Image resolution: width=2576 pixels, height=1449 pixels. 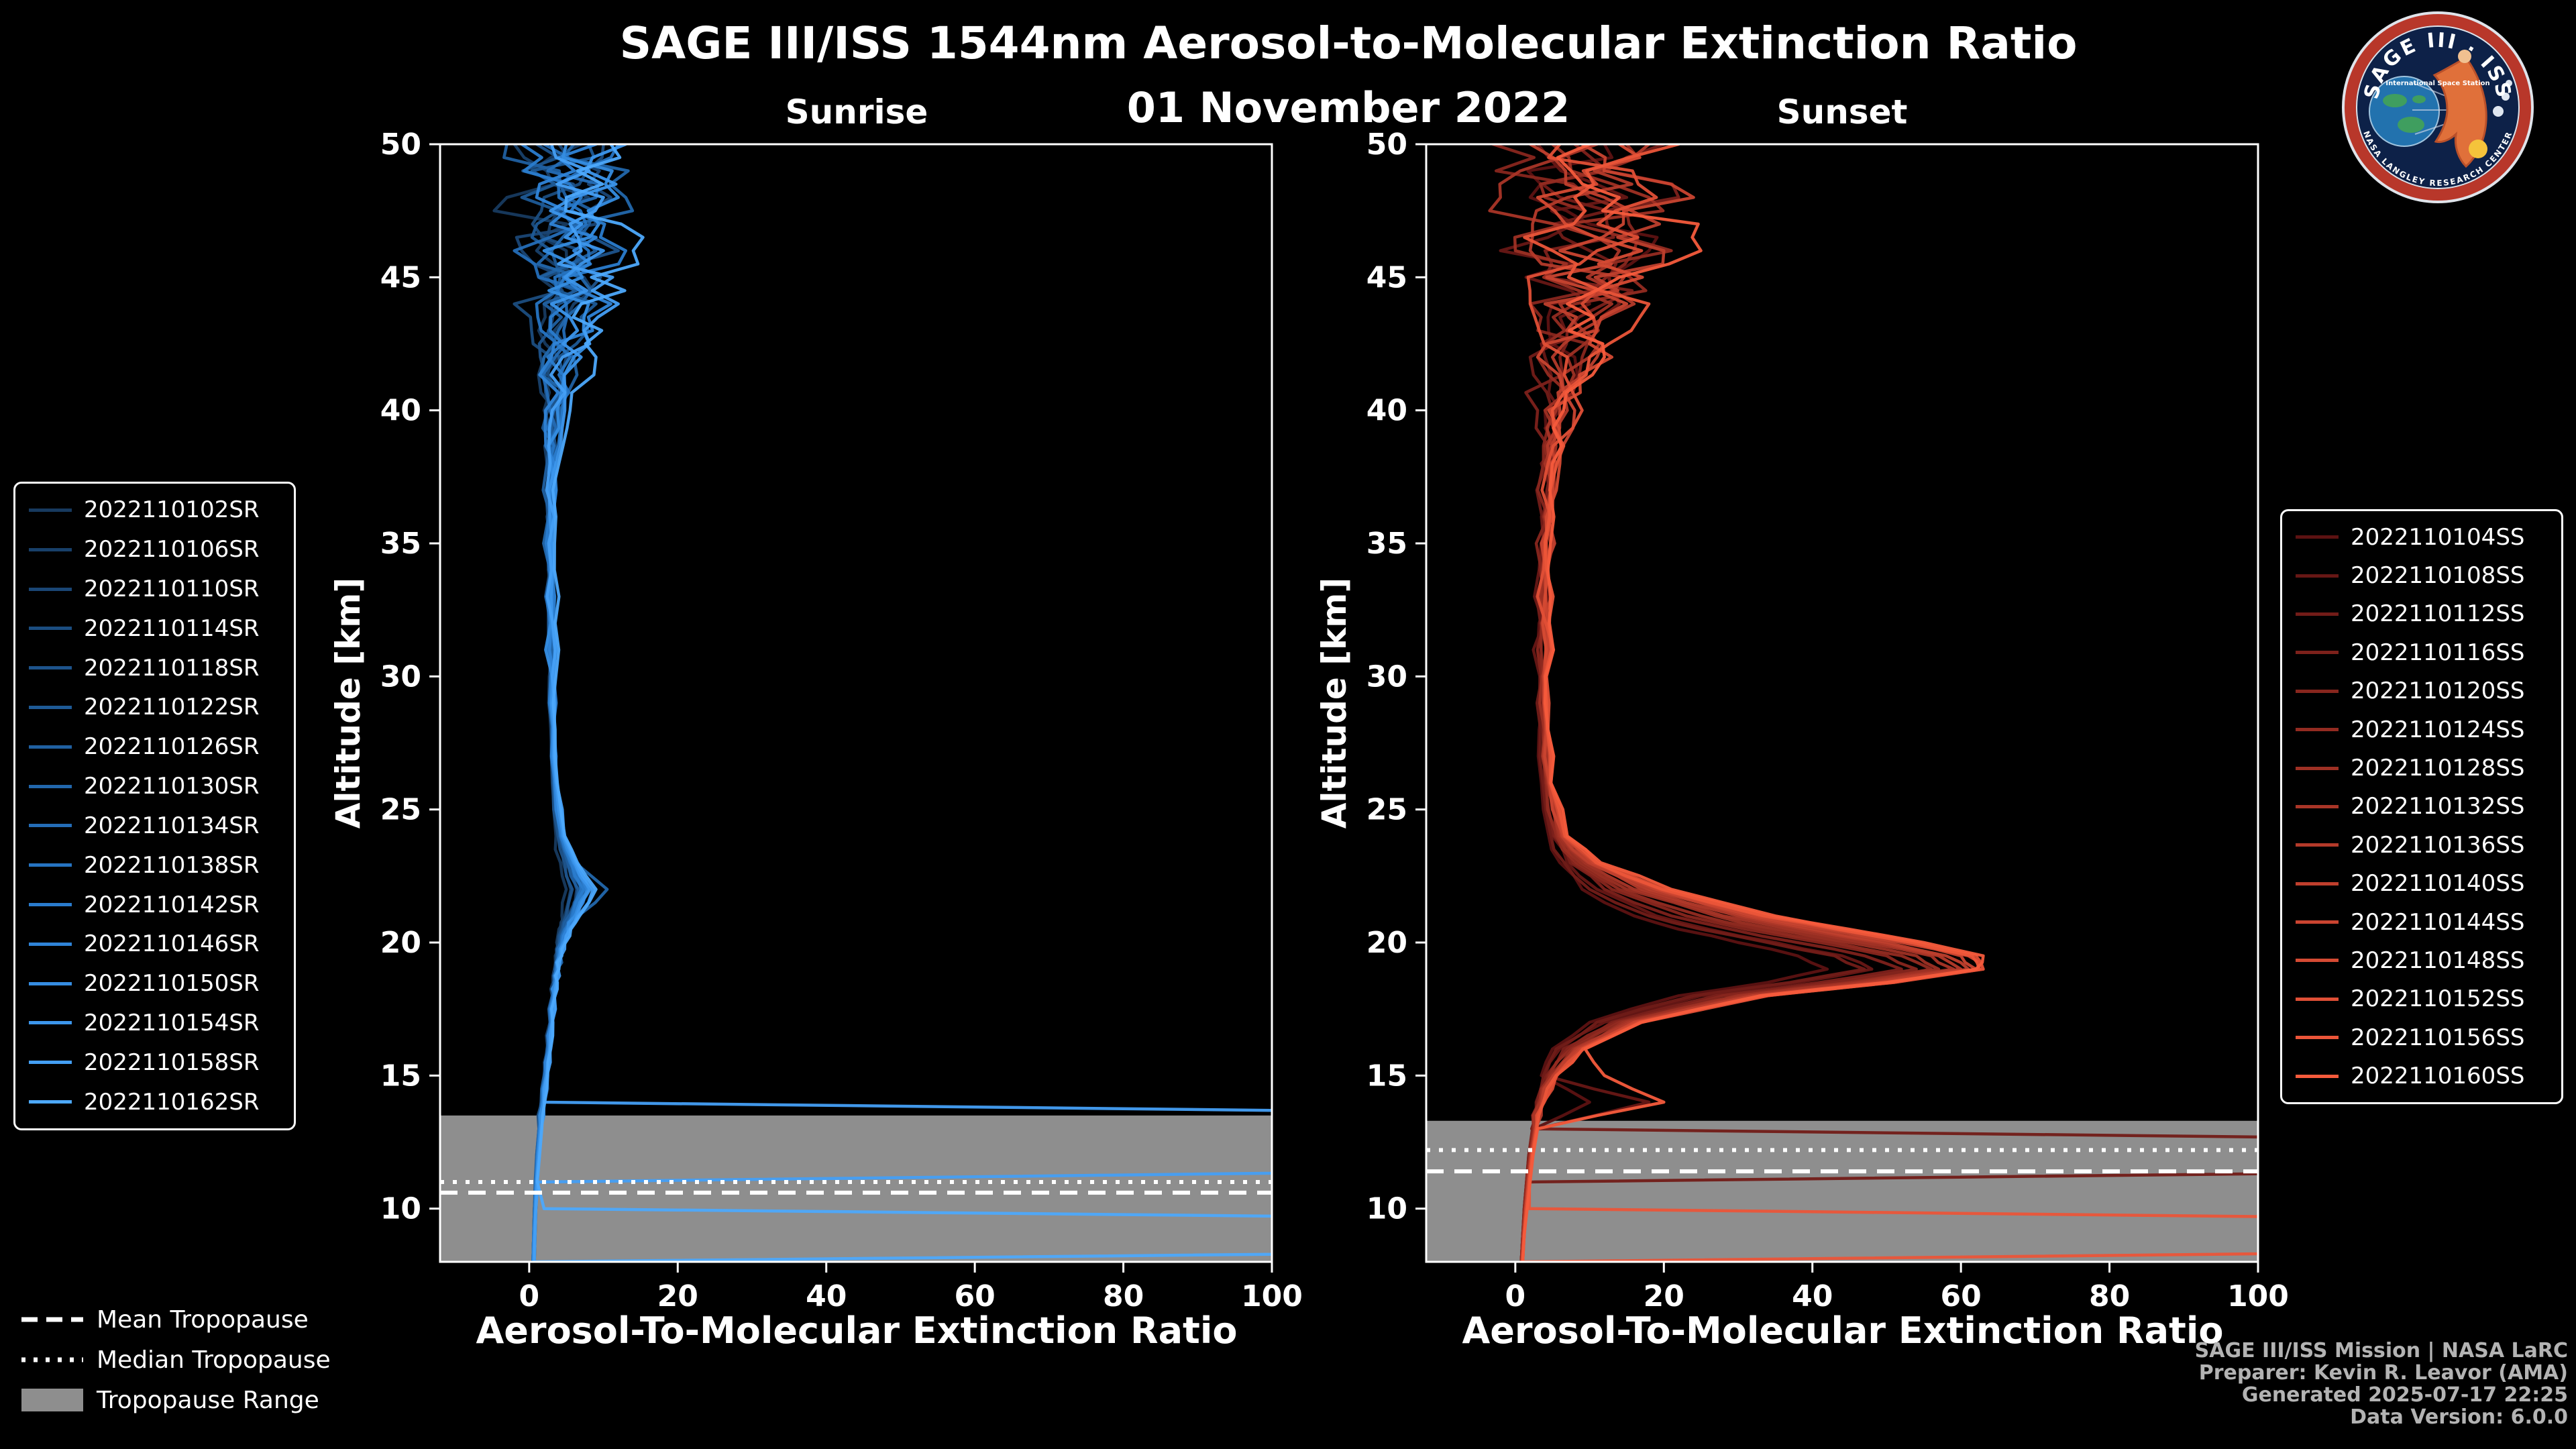 I want to click on legend-item: 2022110148SS, so click(x=2421, y=960).